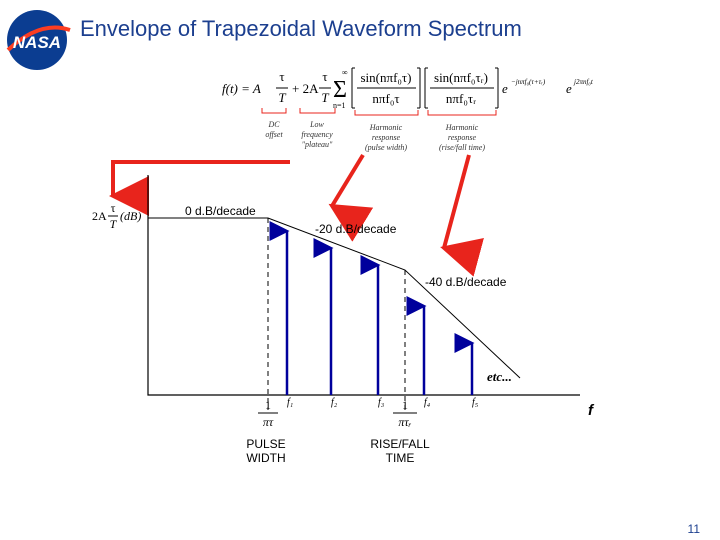 This screenshot has height=540, width=720. Describe the element at coordinates (338, 451) in the screenshot. I see `captions: PULSE WIDTH RISE/FALL TIME` at that location.